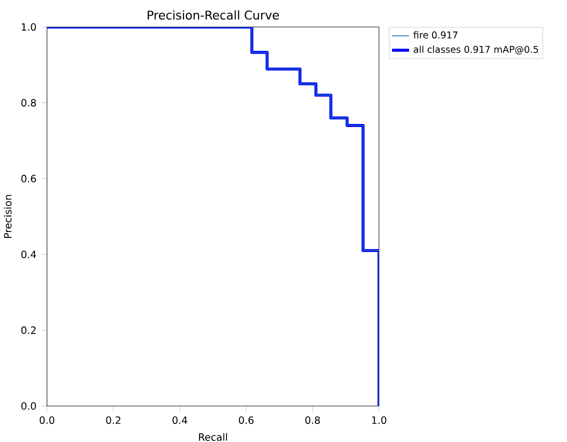 This screenshot has width=567, height=442. I want to click on x-tick-label: 0.8, so click(312, 420).